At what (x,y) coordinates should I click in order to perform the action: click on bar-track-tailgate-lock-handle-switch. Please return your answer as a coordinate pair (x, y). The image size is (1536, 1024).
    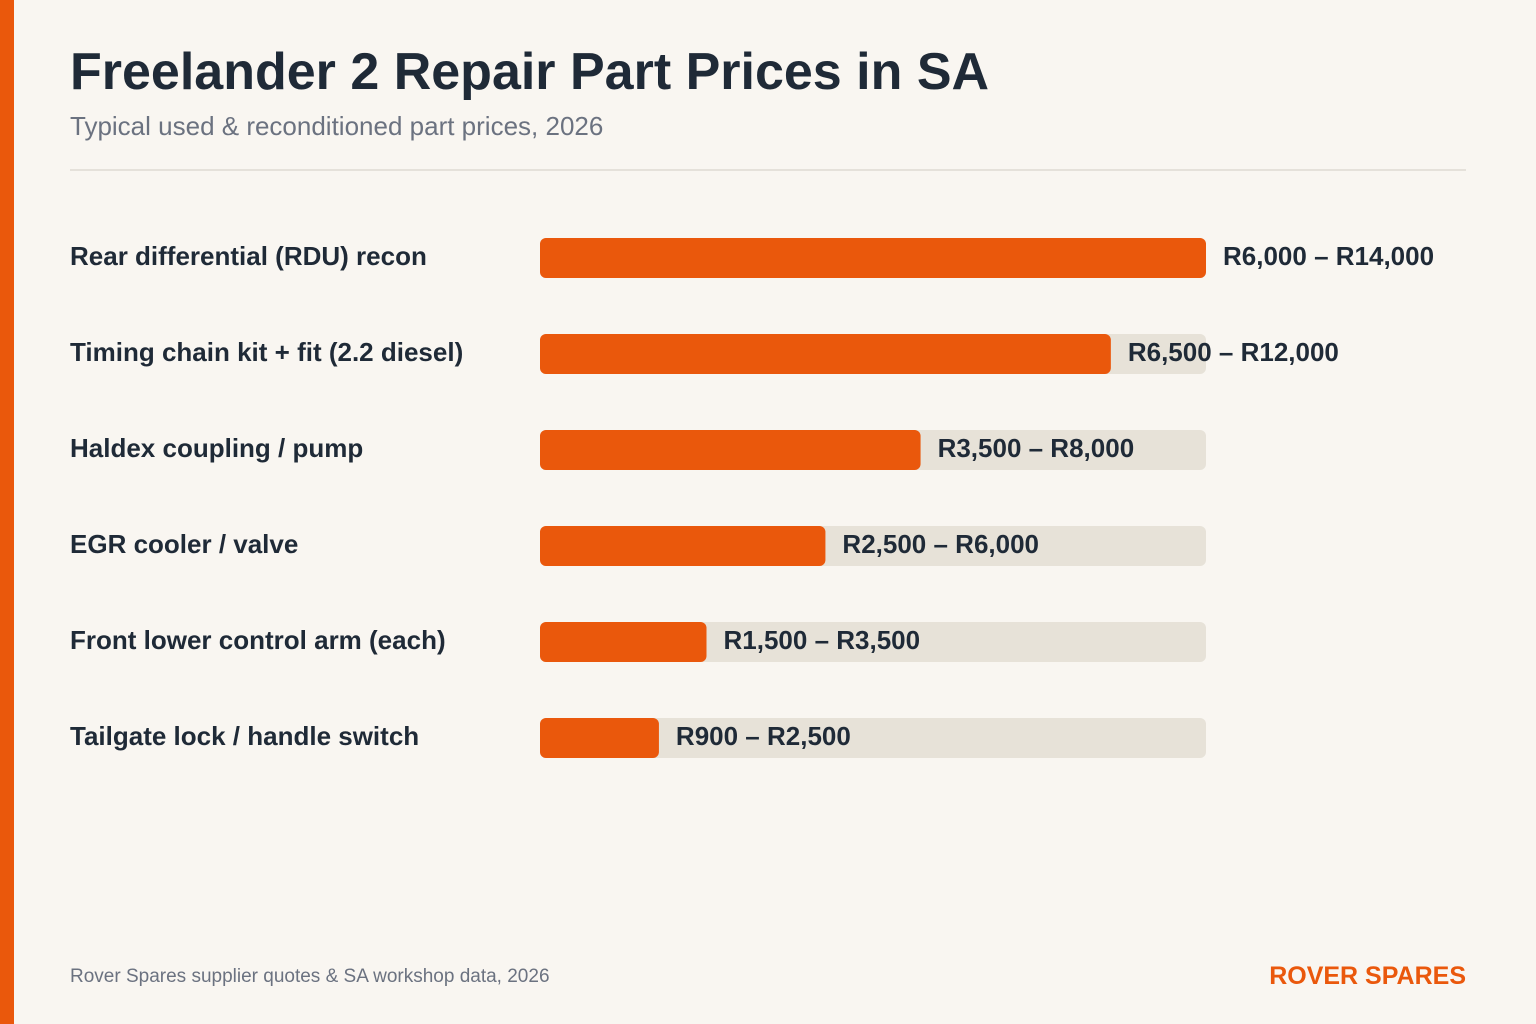
    Looking at the image, I should click on (873, 738).